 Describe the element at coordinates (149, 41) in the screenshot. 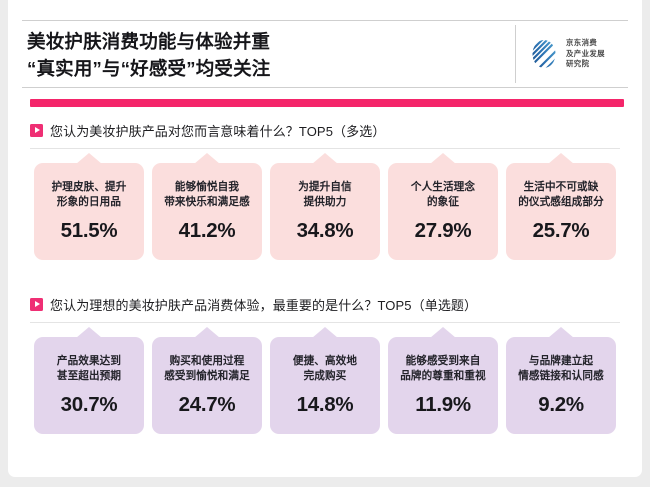

I see `page-title-line-1: 美妆护肤消费功能与体验并重` at that location.